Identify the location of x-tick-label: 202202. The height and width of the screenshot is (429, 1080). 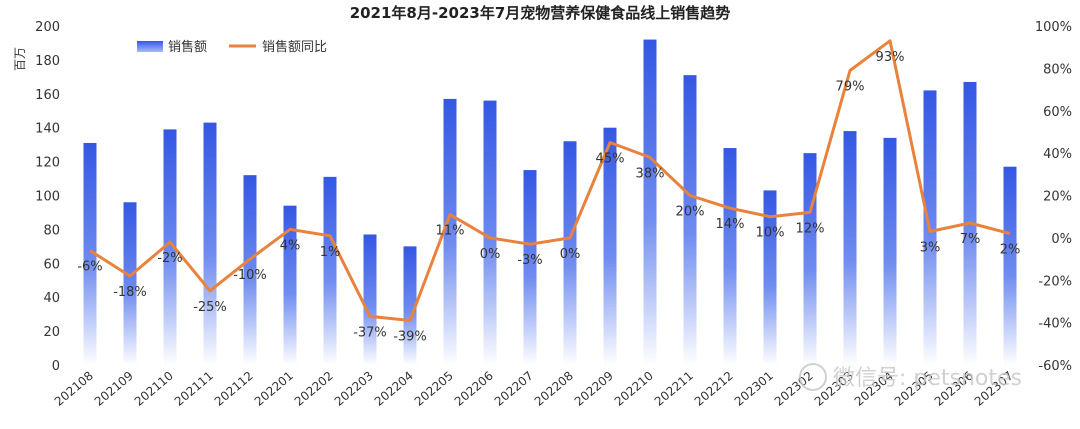
(314, 389).